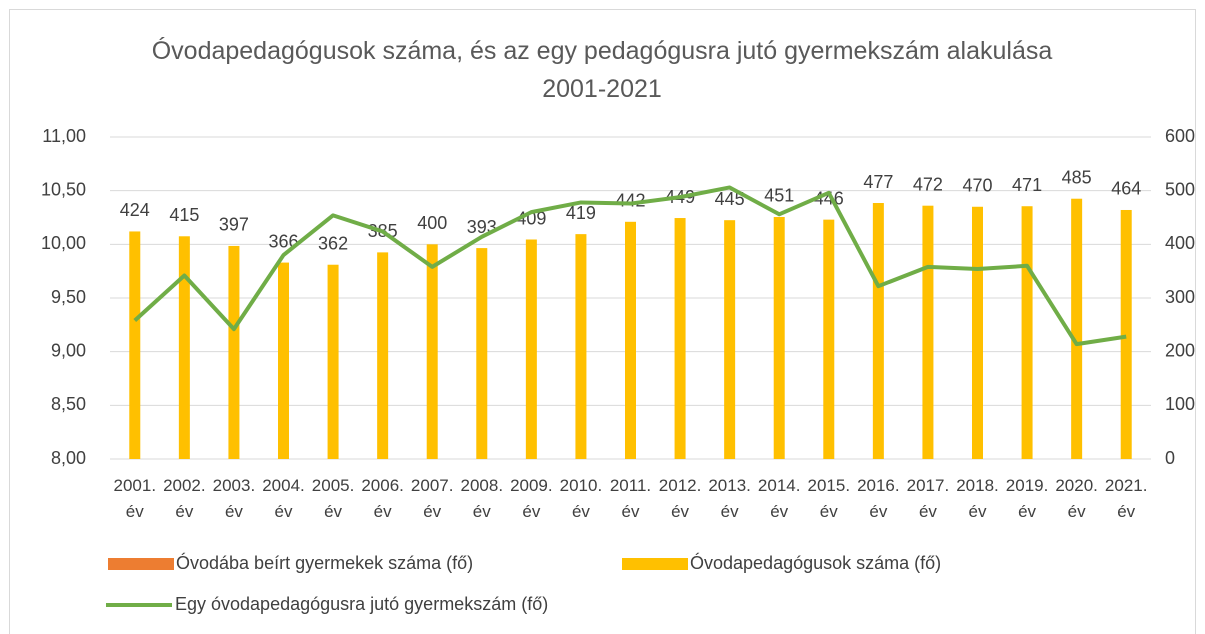  Describe the element at coordinates (283, 498) in the screenshot. I see `x-tick-label: 2004. év` at that location.